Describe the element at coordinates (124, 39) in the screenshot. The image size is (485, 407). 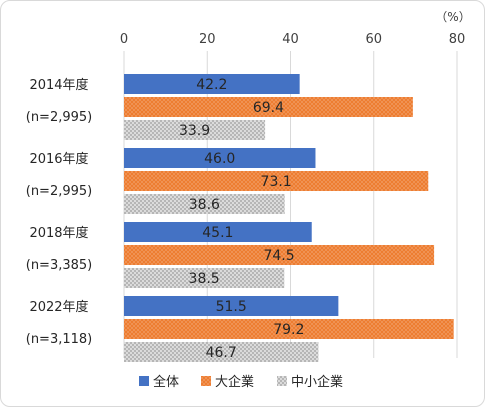
I see `x-tick-label: 0` at that location.